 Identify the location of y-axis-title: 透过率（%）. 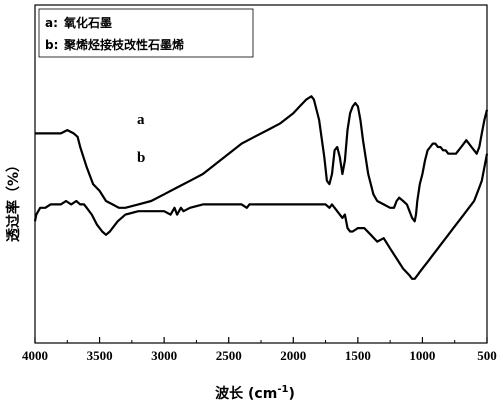
(13, 200).